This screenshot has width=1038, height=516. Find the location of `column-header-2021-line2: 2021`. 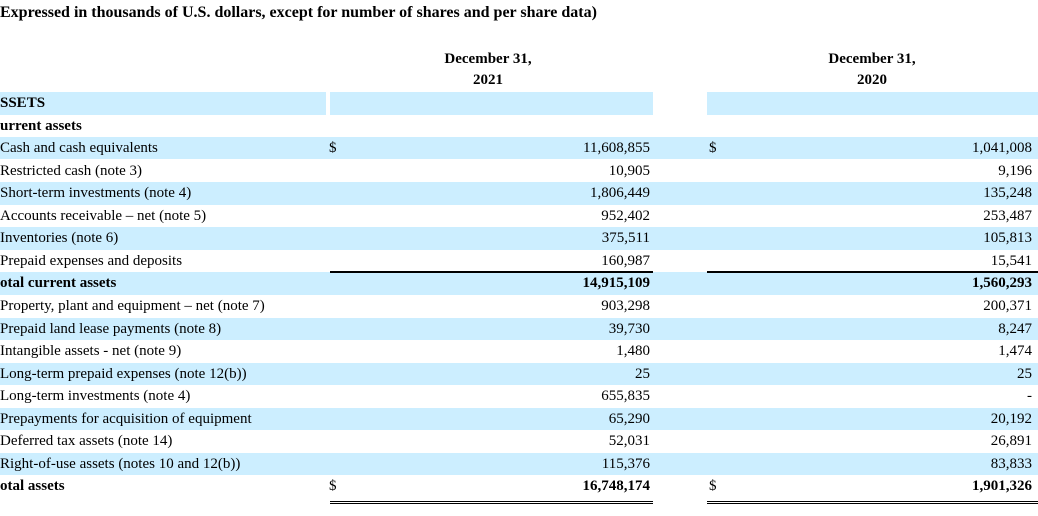

column-header-2021-line2: 2021 is located at coordinates (488, 80).